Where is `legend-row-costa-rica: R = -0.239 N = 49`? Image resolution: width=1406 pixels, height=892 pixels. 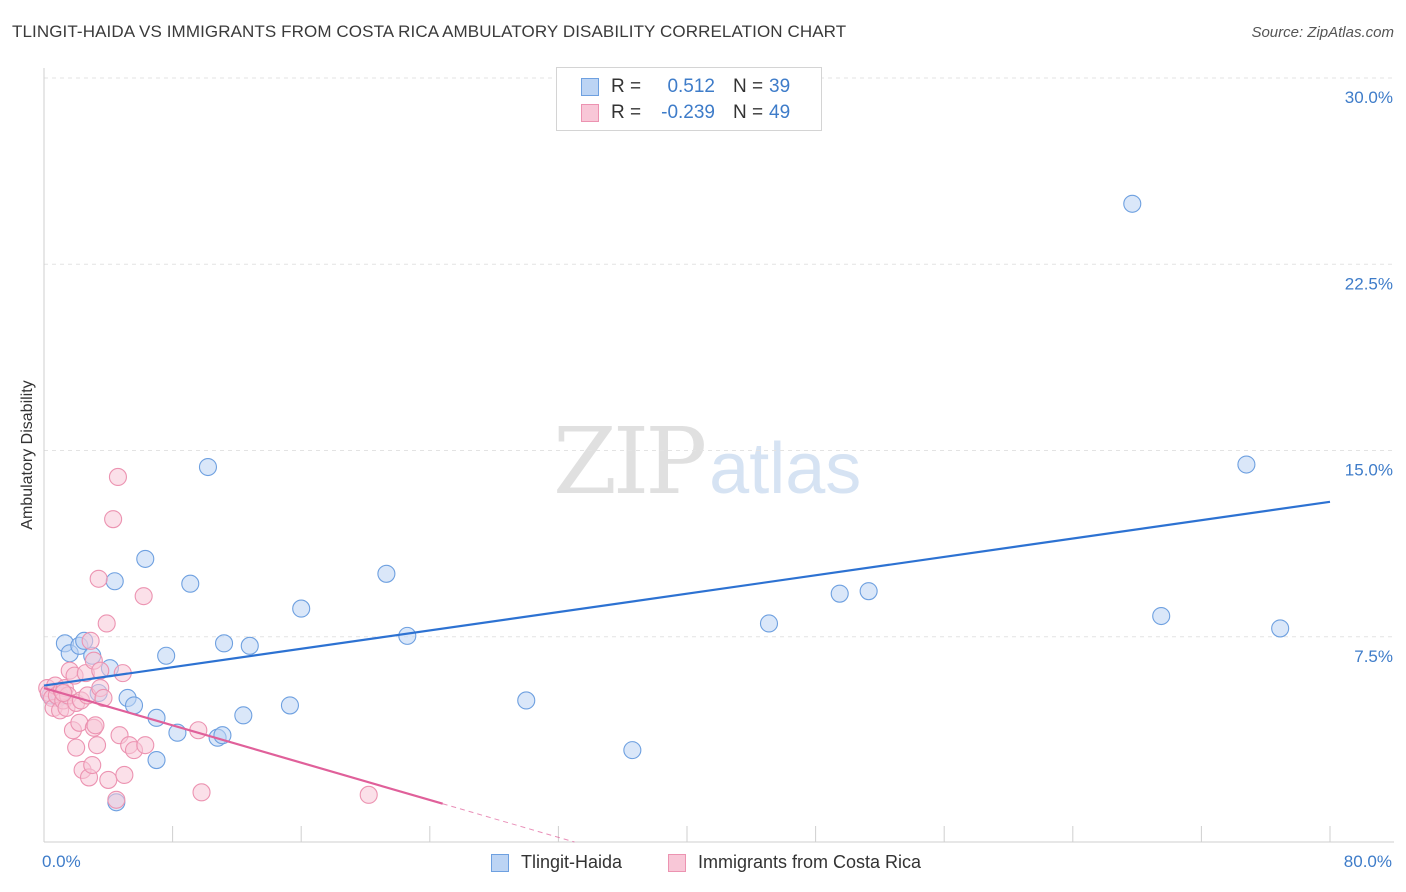 legend-row-costa-rica: R = -0.239 N = 49 is located at coordinates (685, 113).